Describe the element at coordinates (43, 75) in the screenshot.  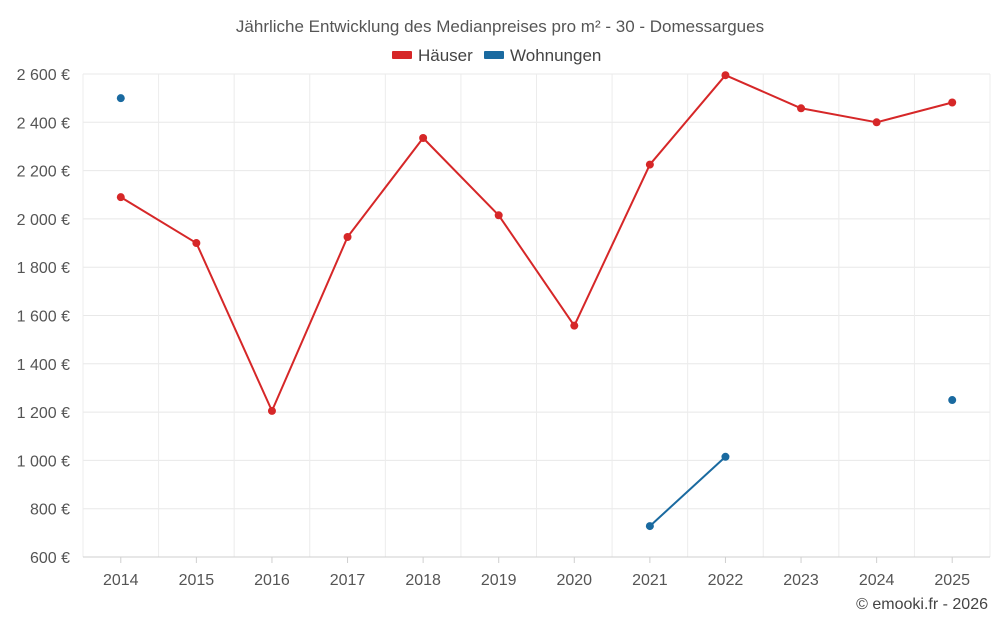
I see `y-tick-label: 2 600 €` at that location.